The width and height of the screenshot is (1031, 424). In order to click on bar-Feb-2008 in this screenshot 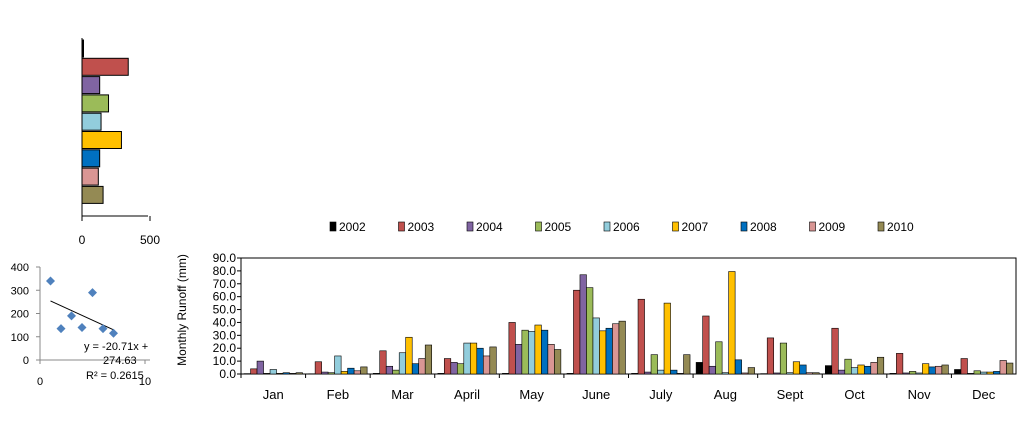, I will do `click(351, 371)`.